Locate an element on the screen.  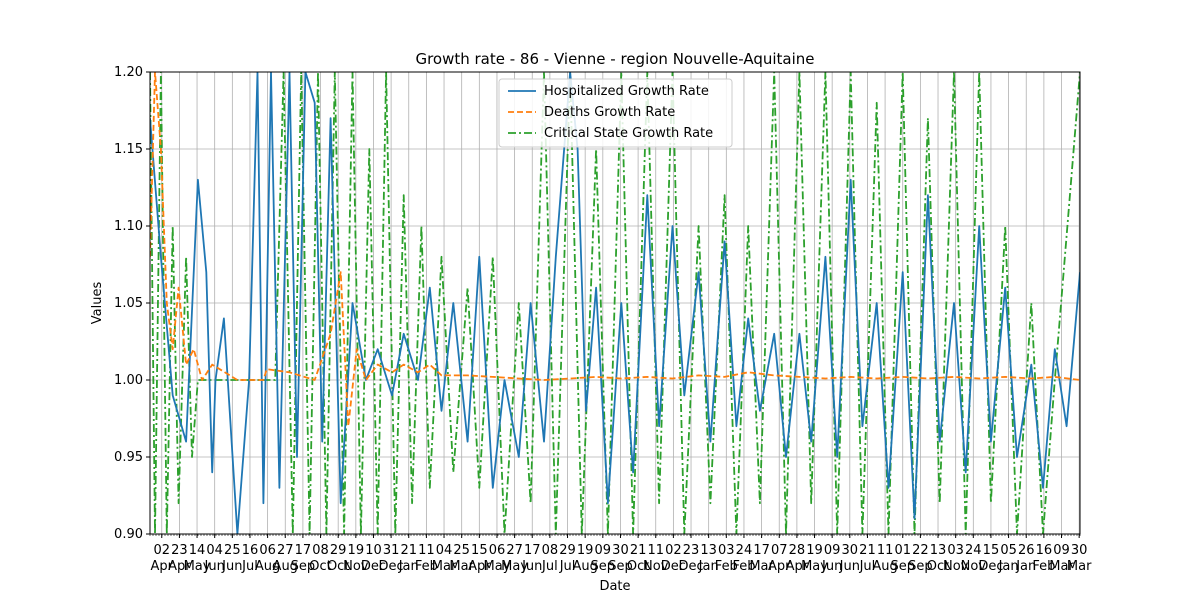
x-tick-day: 28 is located at coordinates (797, 550).